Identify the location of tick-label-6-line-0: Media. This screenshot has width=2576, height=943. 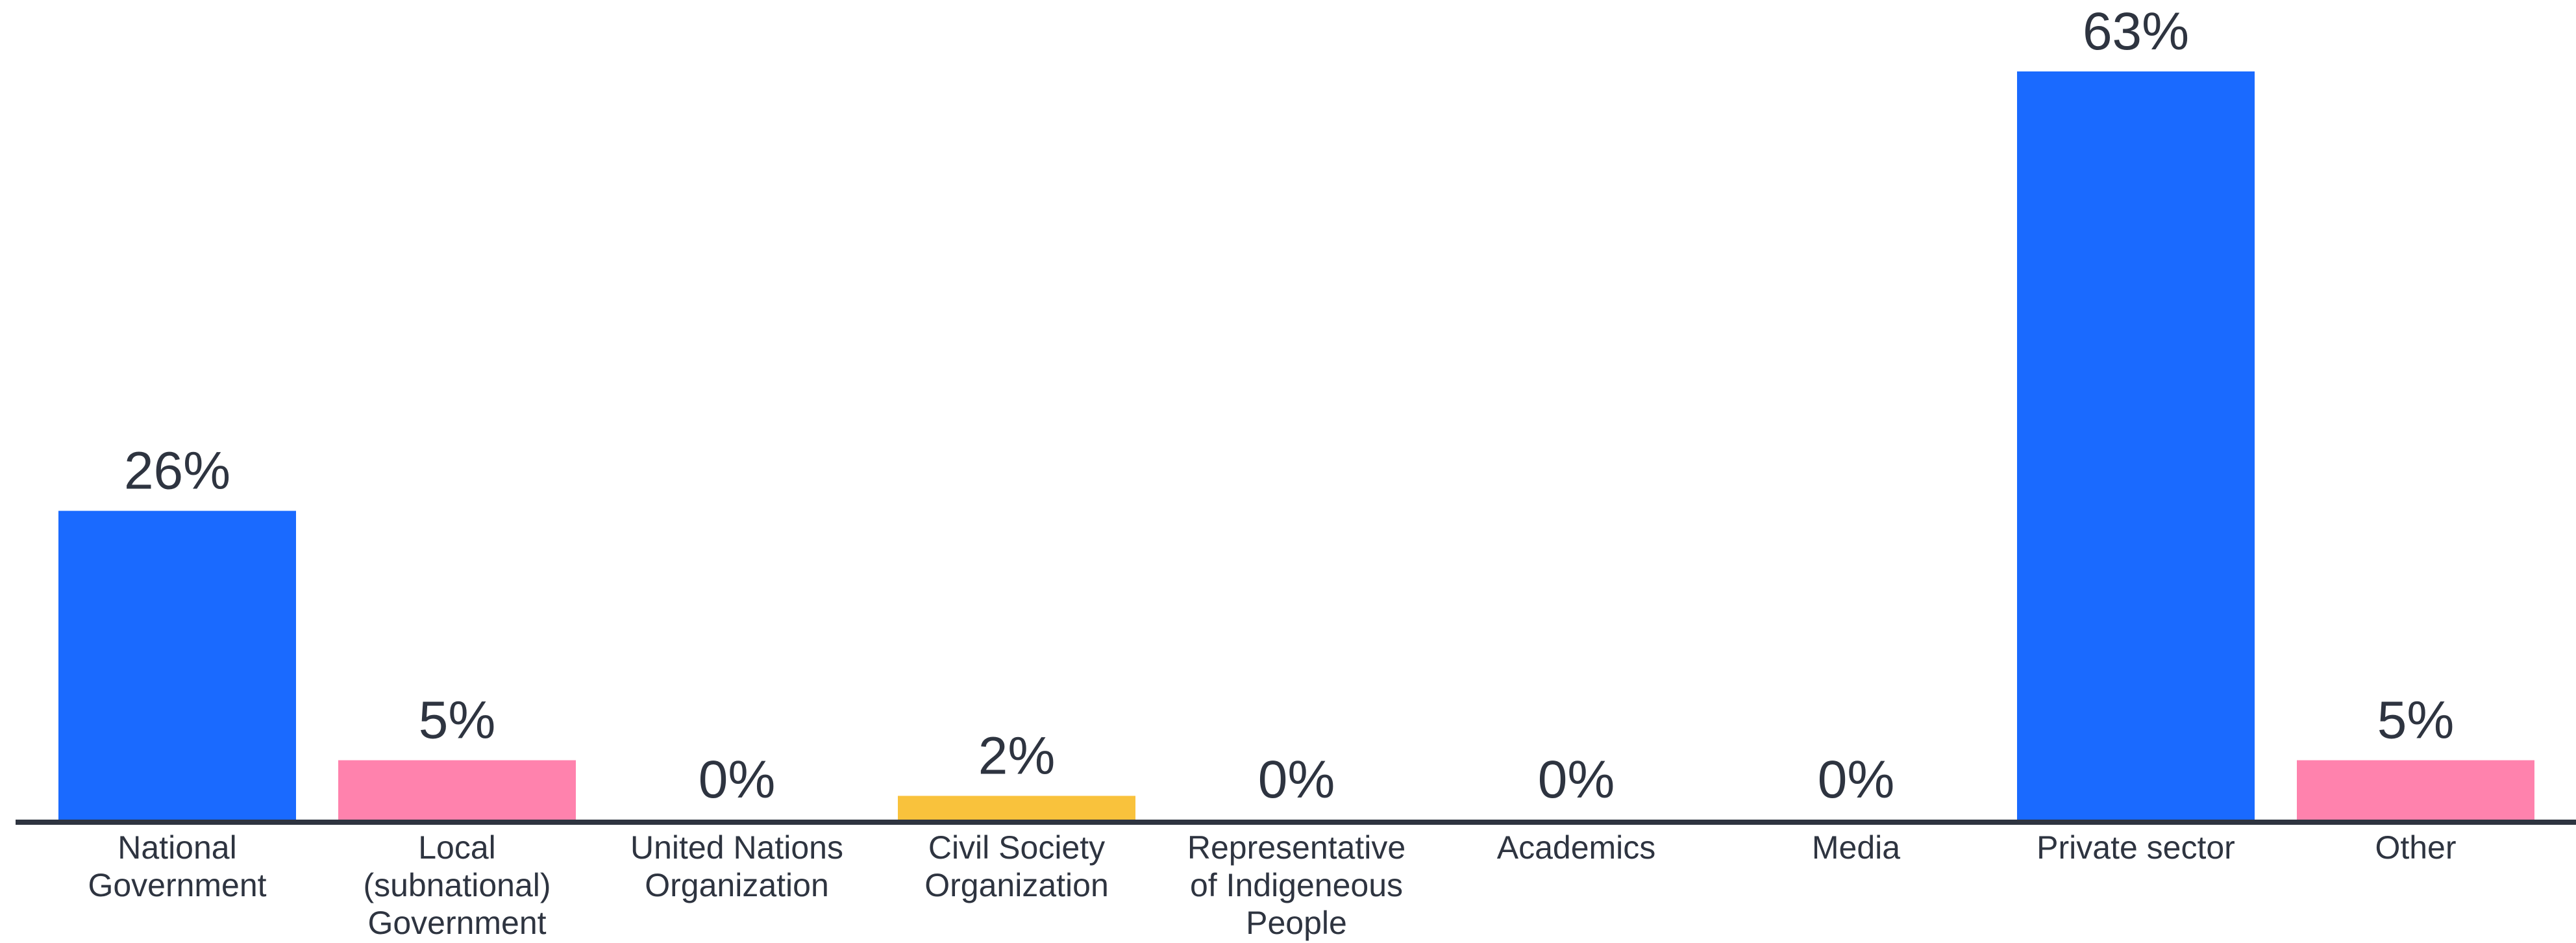
(1856, 848).